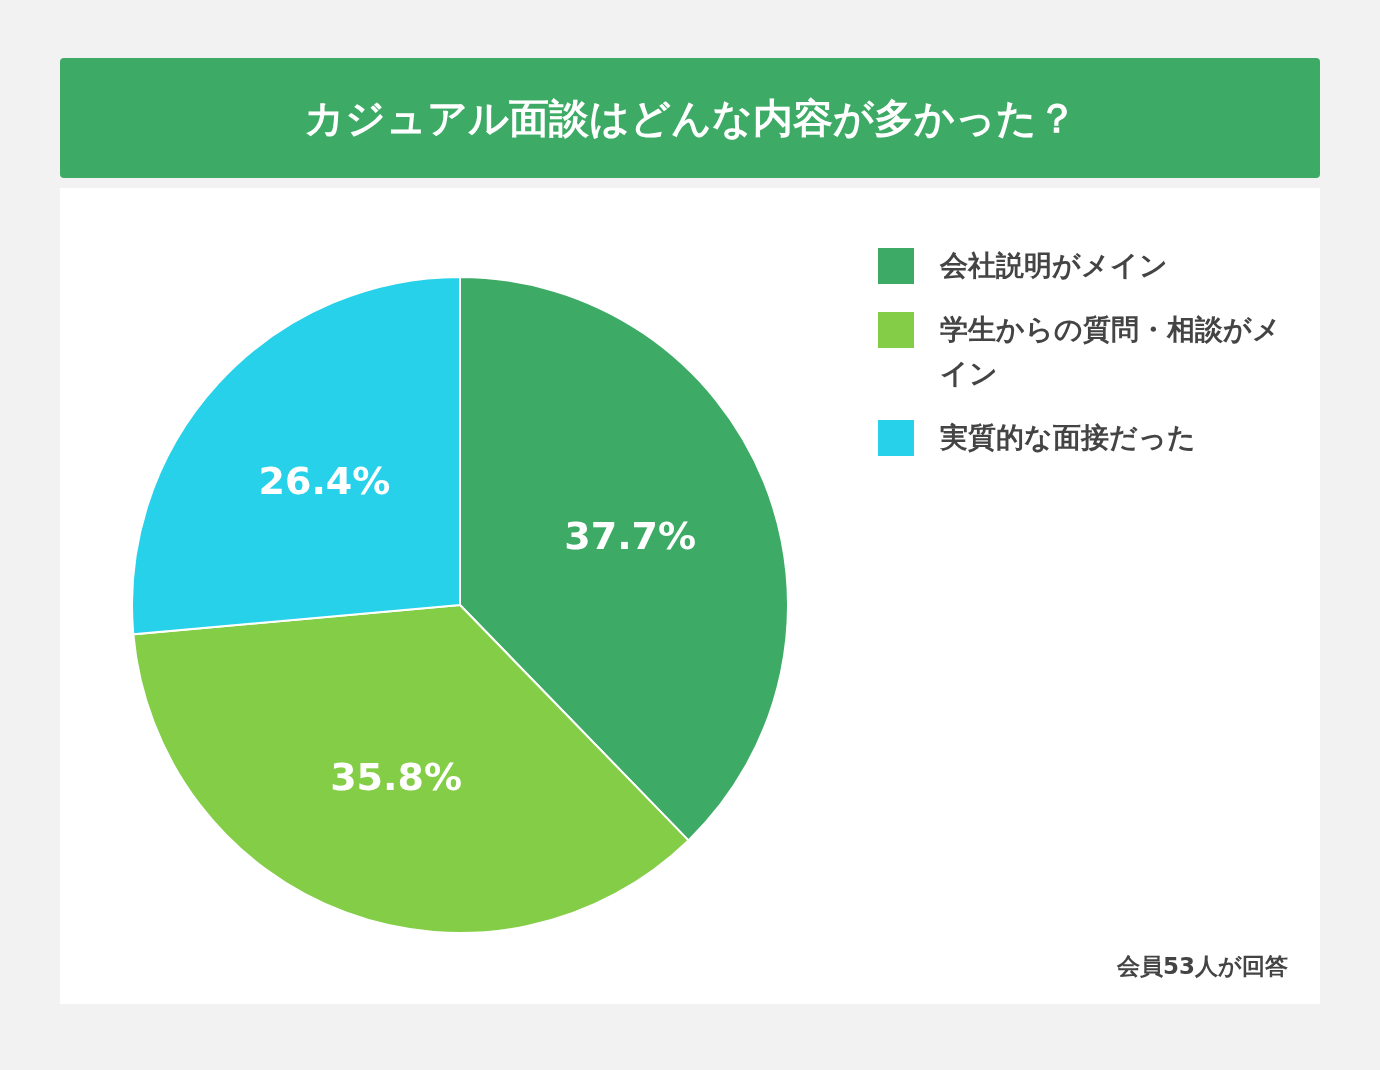 Image resolution: width=1380 pixels, height=1070 pixels. Describe the element at coordinates (690, 118) in the screenshot. I see `chart-title: カジュアル面談はどんな内容が多かった？` at that location.